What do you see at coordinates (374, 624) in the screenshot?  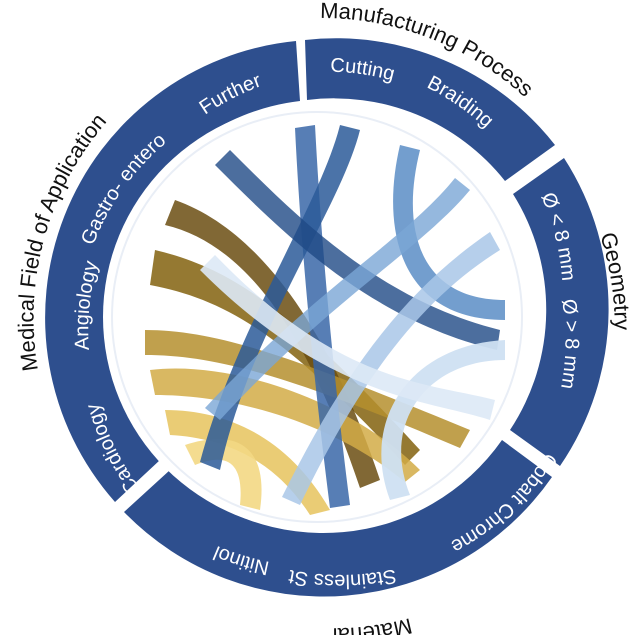 I see `title-material: Material` at bounding box center [374, 624].